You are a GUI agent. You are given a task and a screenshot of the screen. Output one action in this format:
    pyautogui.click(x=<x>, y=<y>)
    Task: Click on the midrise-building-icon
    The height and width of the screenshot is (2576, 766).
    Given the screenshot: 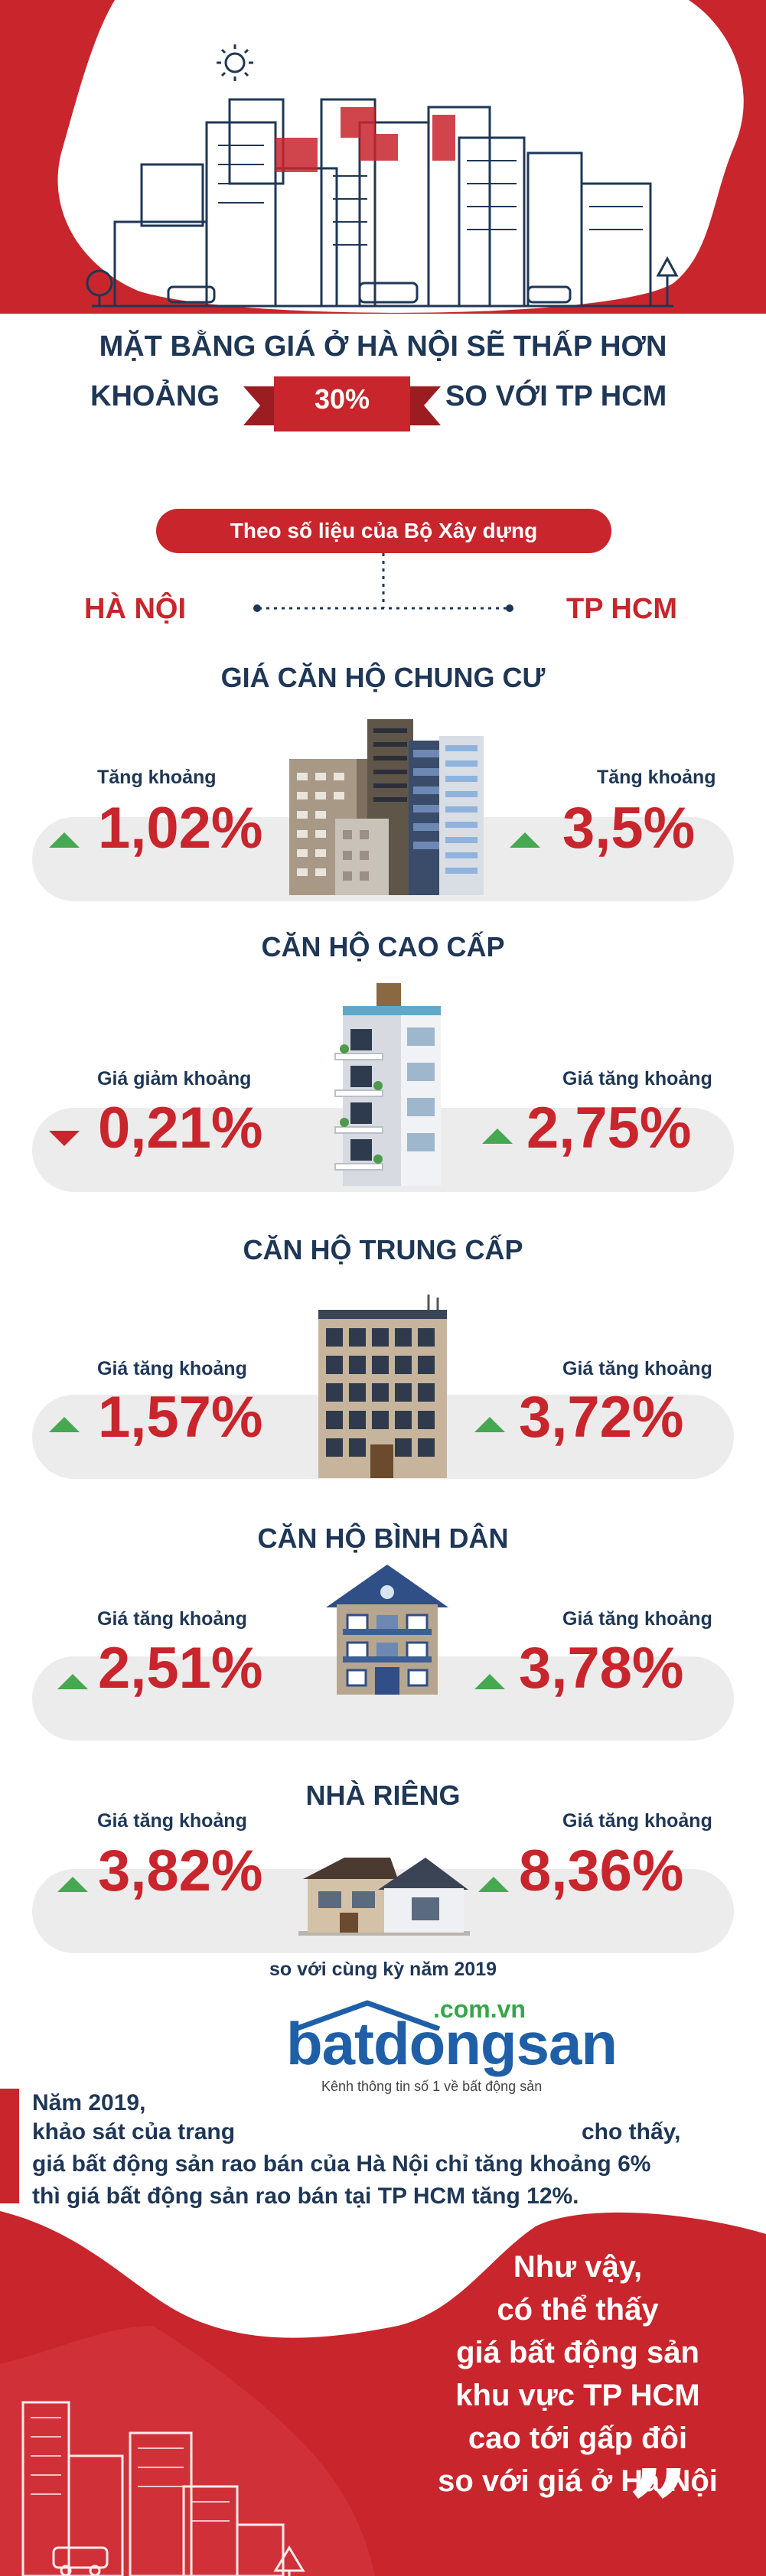 What is the action you would take?
    pyautogui.click(x=382, y=1386)
    